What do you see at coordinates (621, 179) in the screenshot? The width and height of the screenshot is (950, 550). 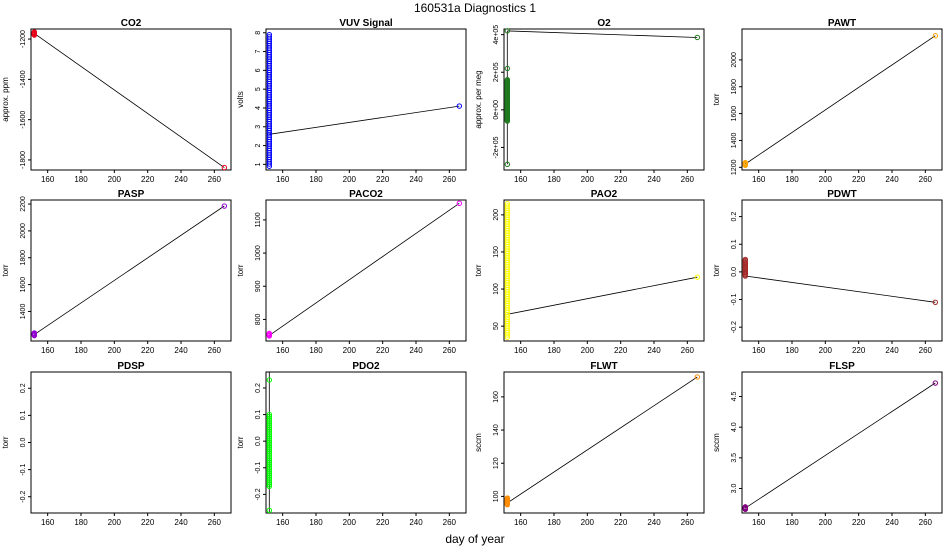 I see `x-tick-label-o2: 220` at bounding box center [621, 179].